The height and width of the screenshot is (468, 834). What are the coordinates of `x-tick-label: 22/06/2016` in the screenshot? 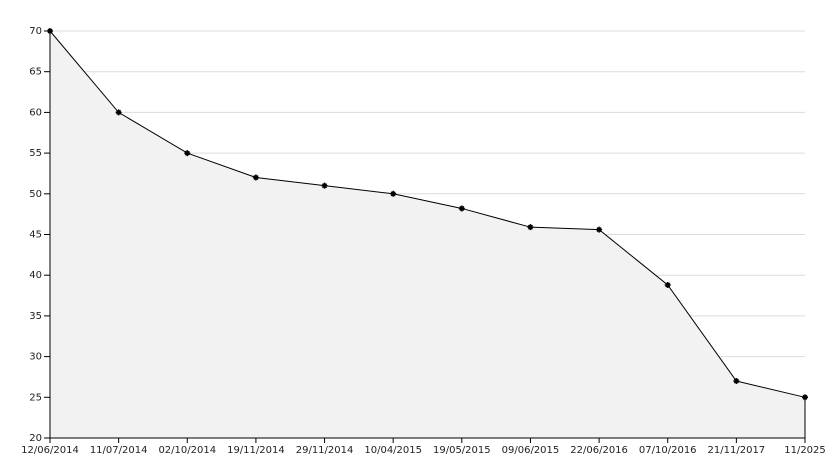 It's located at (599, 450).